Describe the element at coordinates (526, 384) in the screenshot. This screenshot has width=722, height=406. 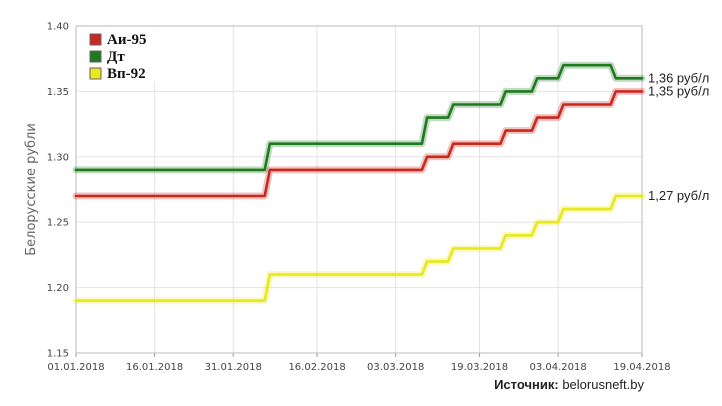
I see `source-label: Источник:` at that location.